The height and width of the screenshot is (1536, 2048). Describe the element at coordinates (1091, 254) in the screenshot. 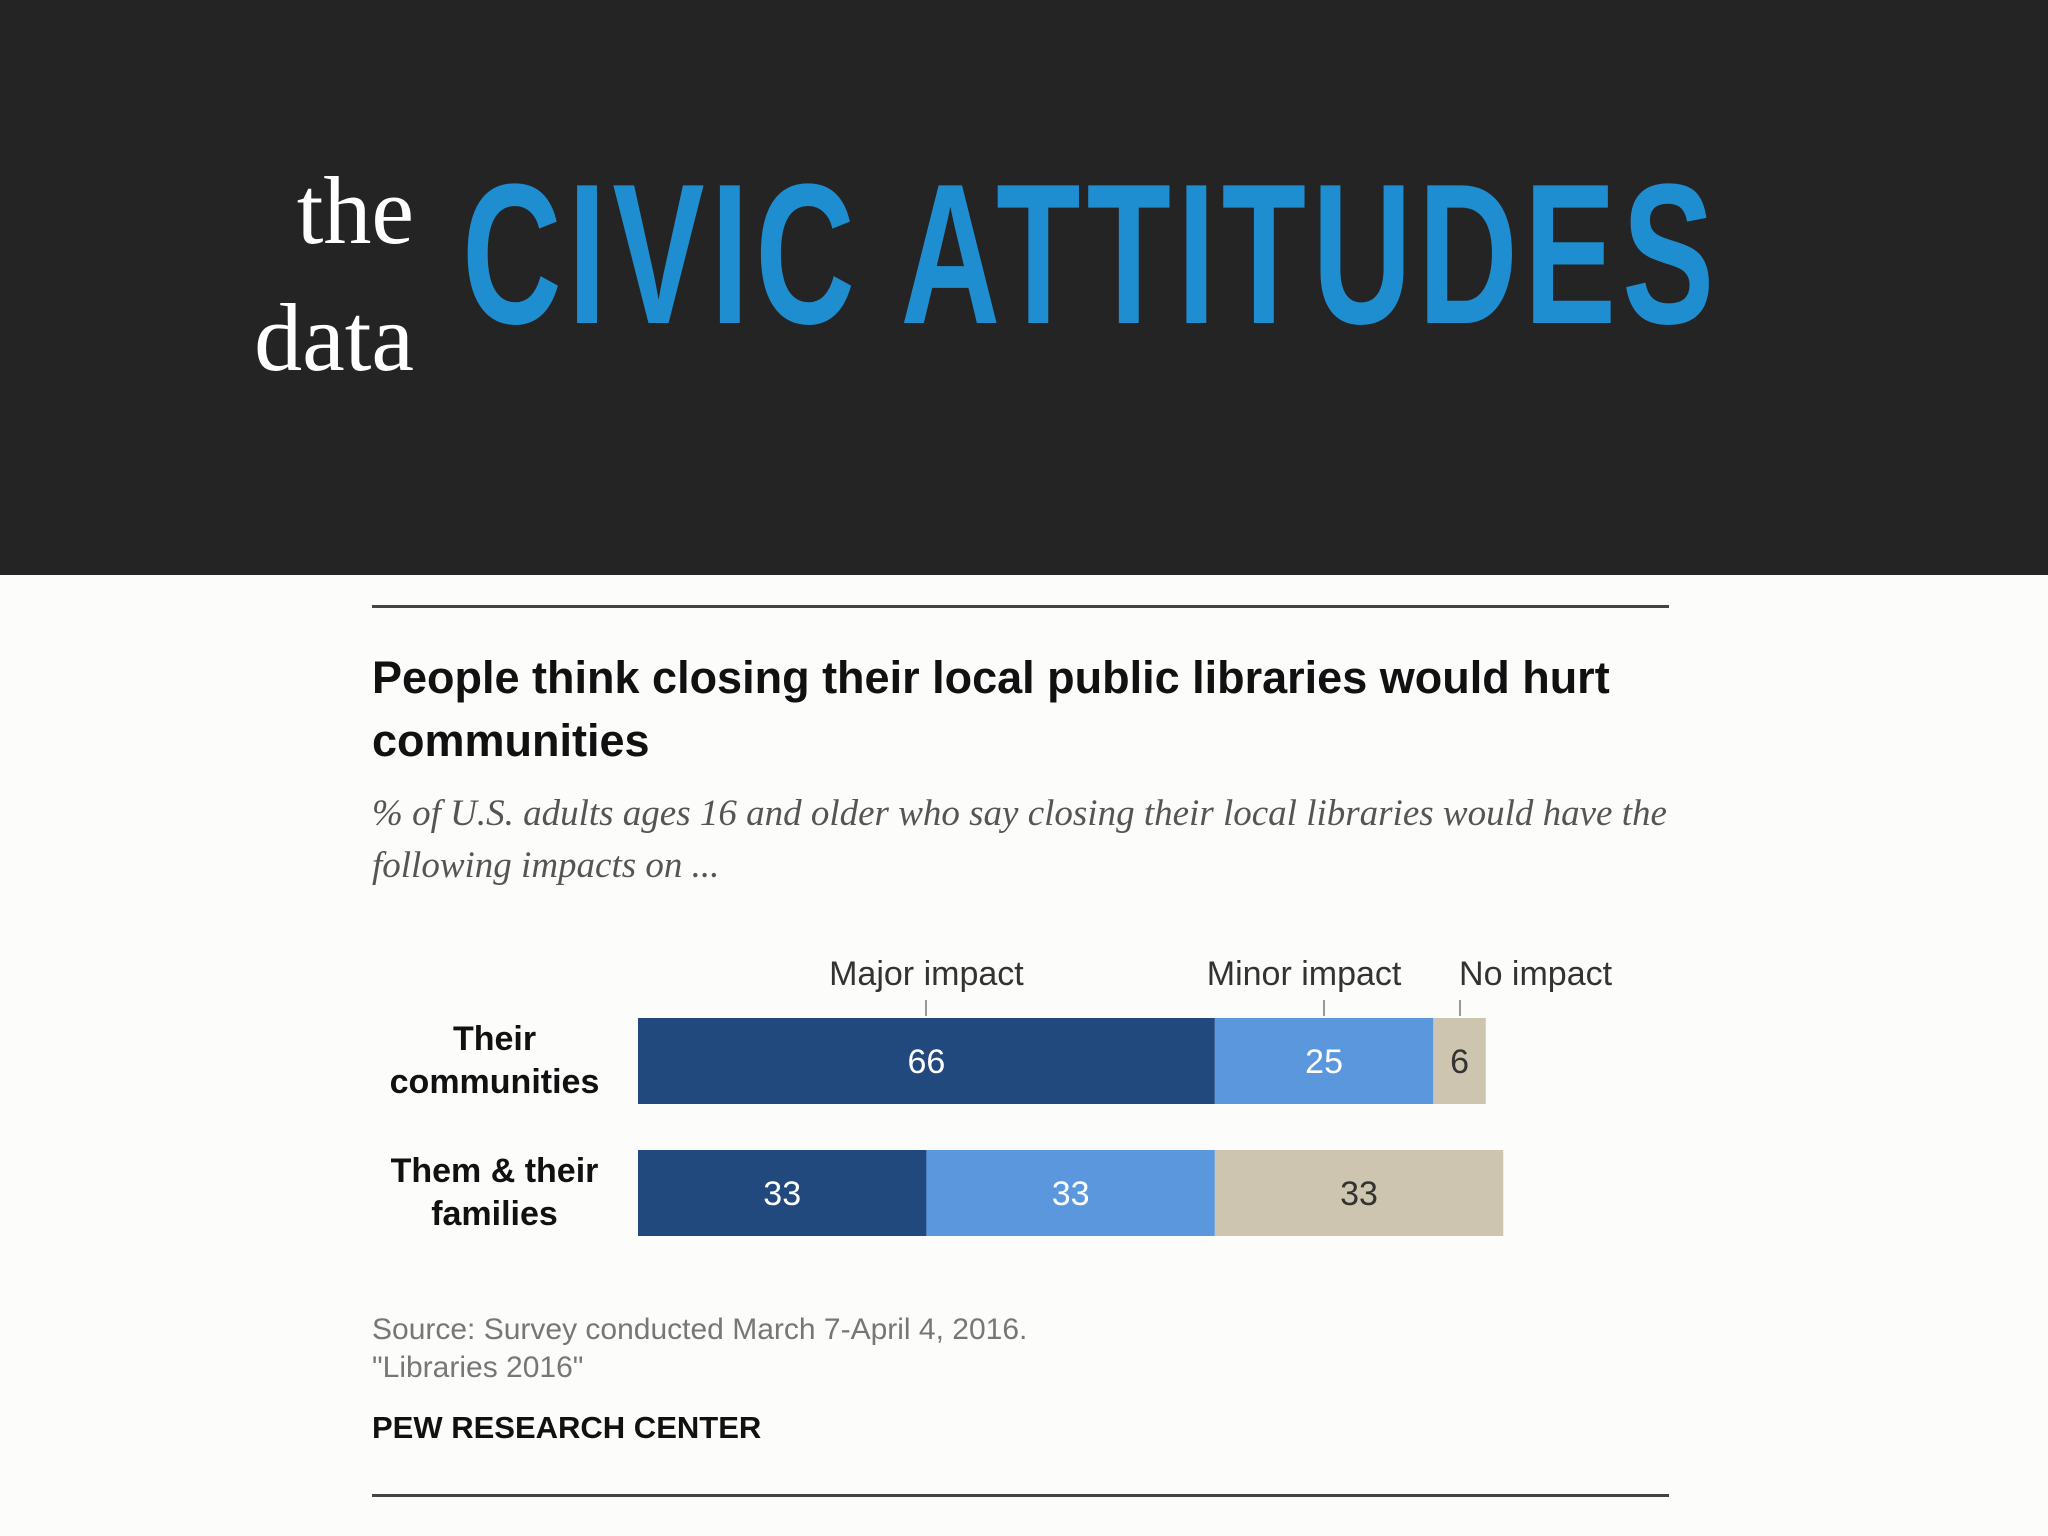

I see `page-title: CIVIC ATTITUDES` at that location.